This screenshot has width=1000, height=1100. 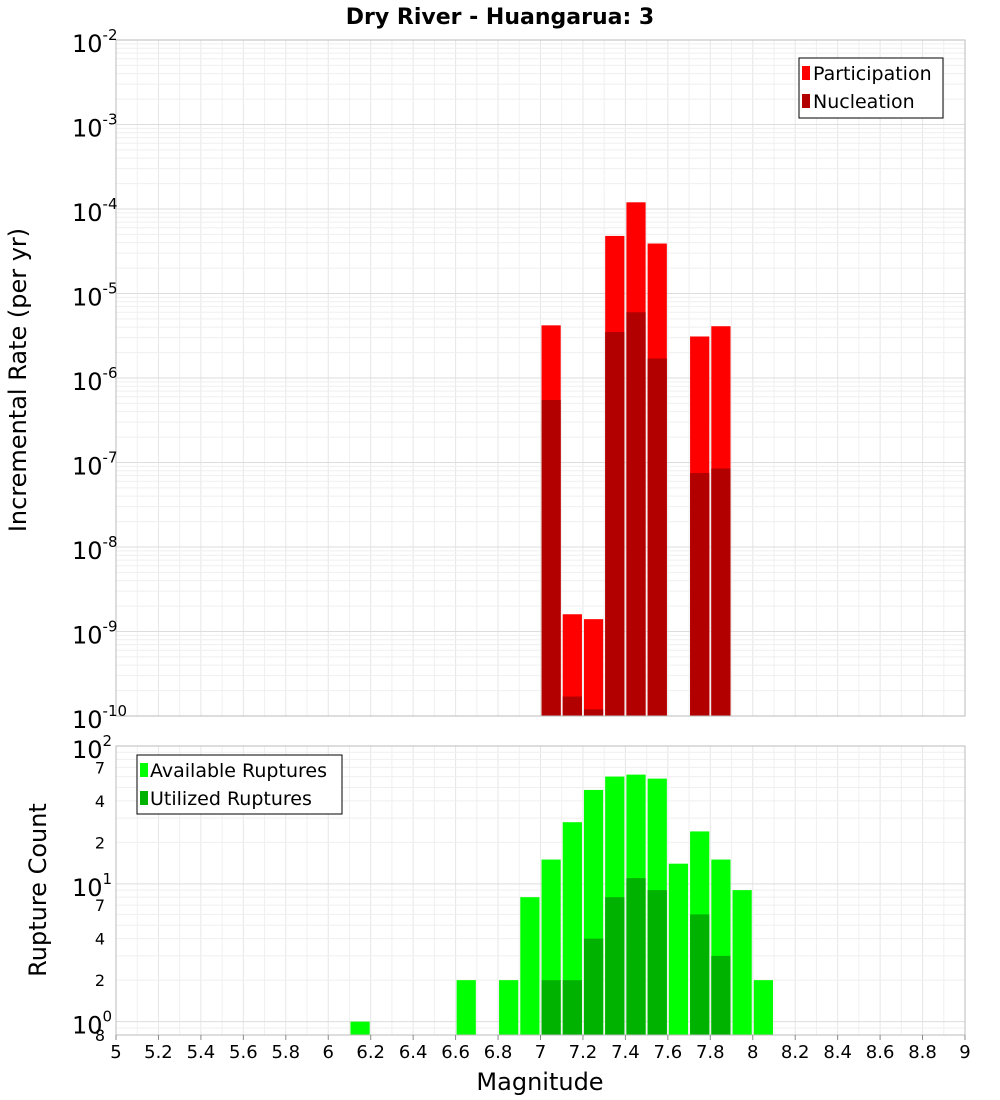 What do you see at coordinates (668, 1052) in the screenshot?
I see `x-tick-label: 7.6` at bounding box center [668, 1052].